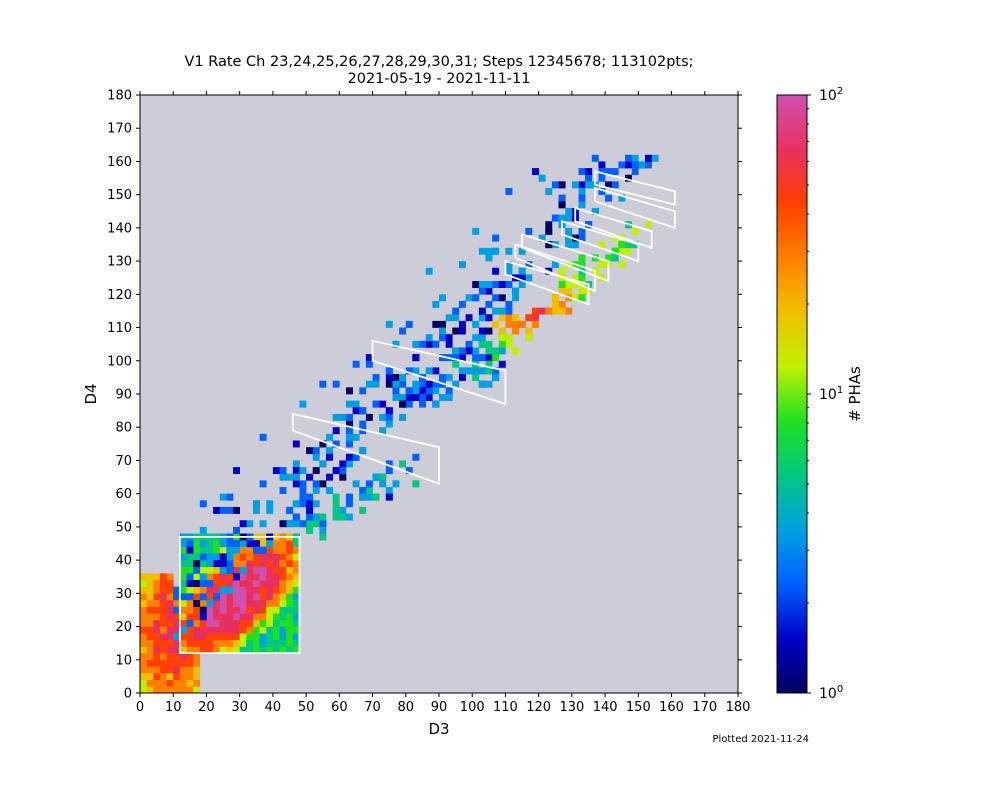 The width and height of the screenshot is (990, 792). I want to click on y-tick-label: 110, so click(119, 328).